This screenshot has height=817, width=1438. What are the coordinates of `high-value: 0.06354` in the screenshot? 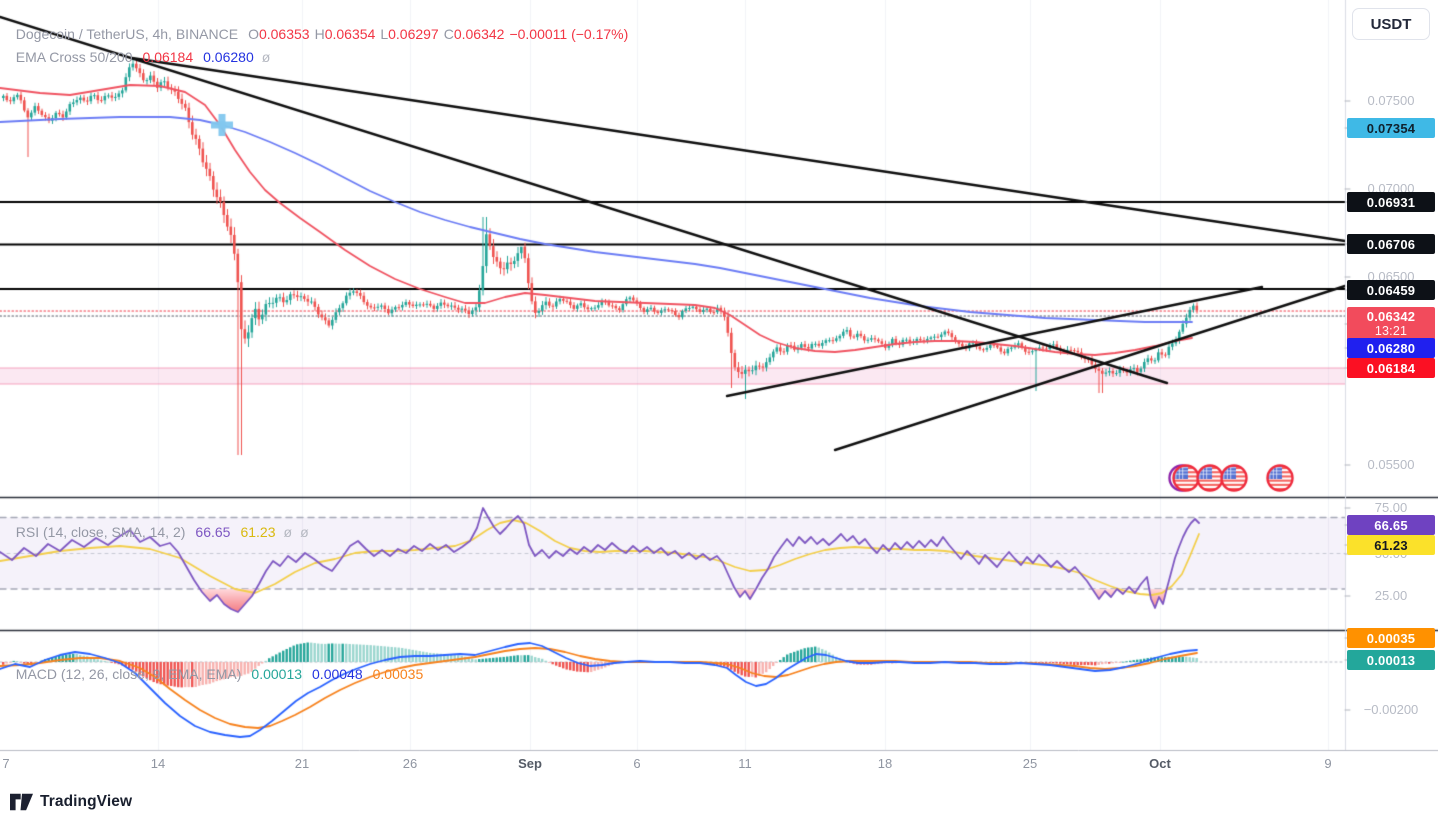 It's located at (350, 34).